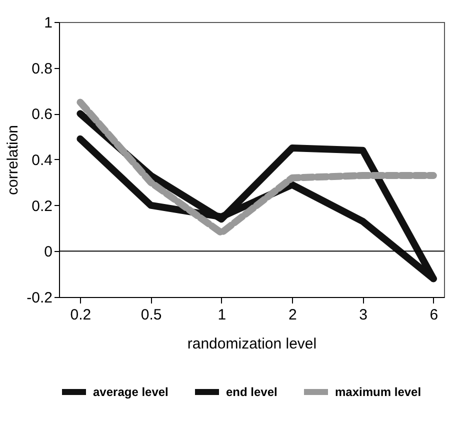 This screenshot has width=476, height=430. Describe the element at coordinates (39, 298) in the screenshot. I see `y-tick-label: -0.2` at that location.